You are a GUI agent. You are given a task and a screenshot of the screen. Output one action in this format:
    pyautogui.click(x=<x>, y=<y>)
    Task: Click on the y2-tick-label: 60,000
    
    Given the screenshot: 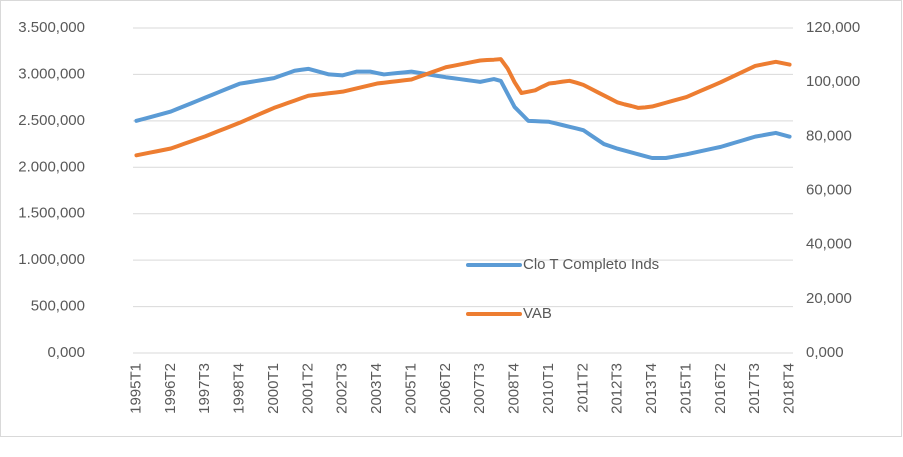 What is the action you would take?
    pyautogui.click(x=829, y=189)
    